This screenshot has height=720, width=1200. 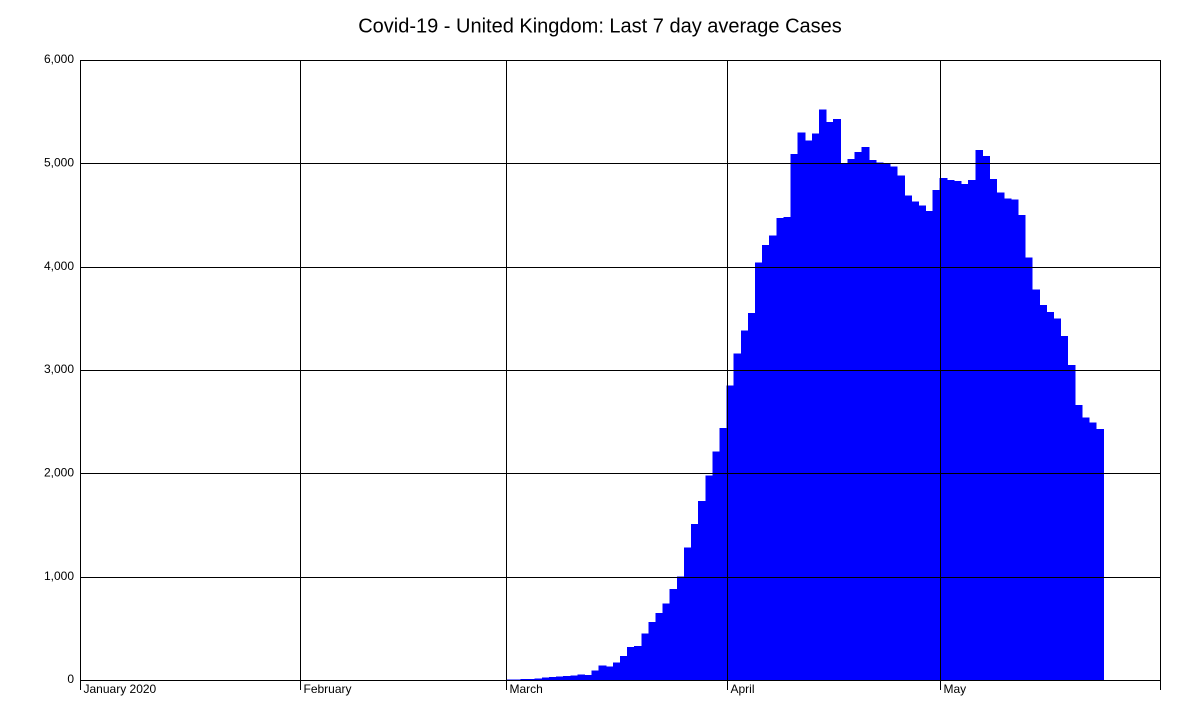 What do you see at coordinates (59, 59) in the screenshot?
I see `y-tick-label: 6,000` at bounding box center [59, 59].